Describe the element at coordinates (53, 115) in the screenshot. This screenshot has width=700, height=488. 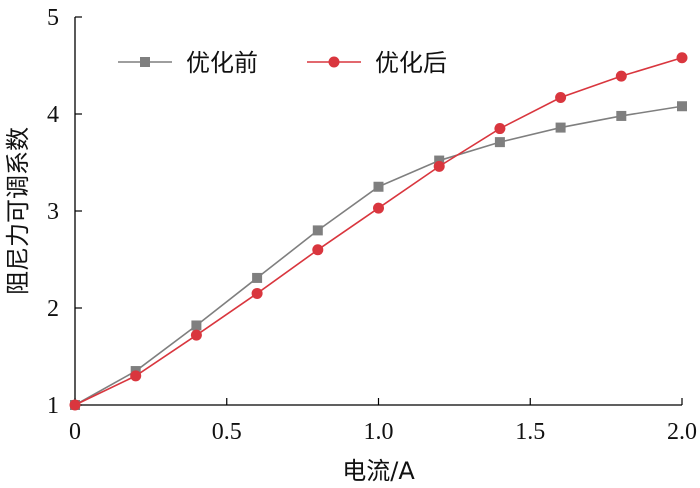
I see `y-tick-label: 4` at that location.